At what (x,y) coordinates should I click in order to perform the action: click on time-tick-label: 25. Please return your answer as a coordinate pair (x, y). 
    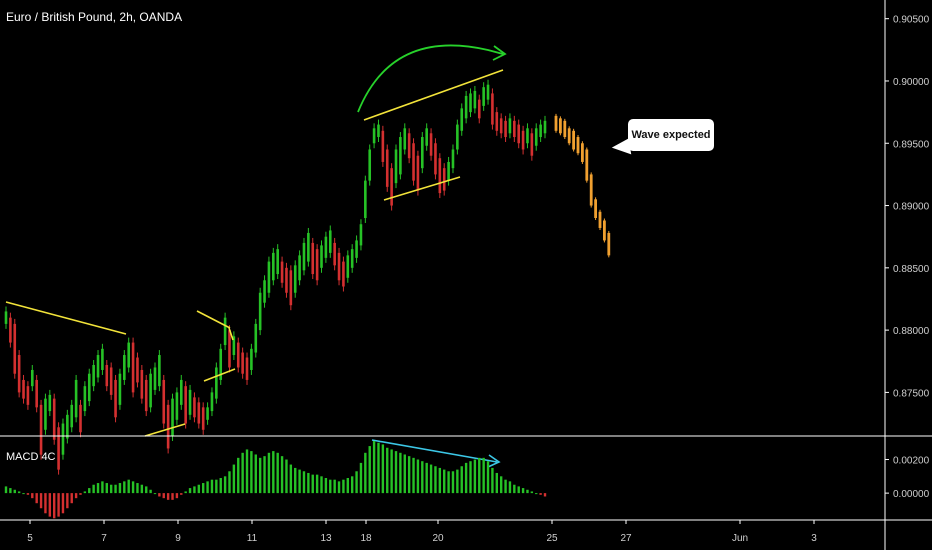
    Looking at the image, I should click on (552, 538).